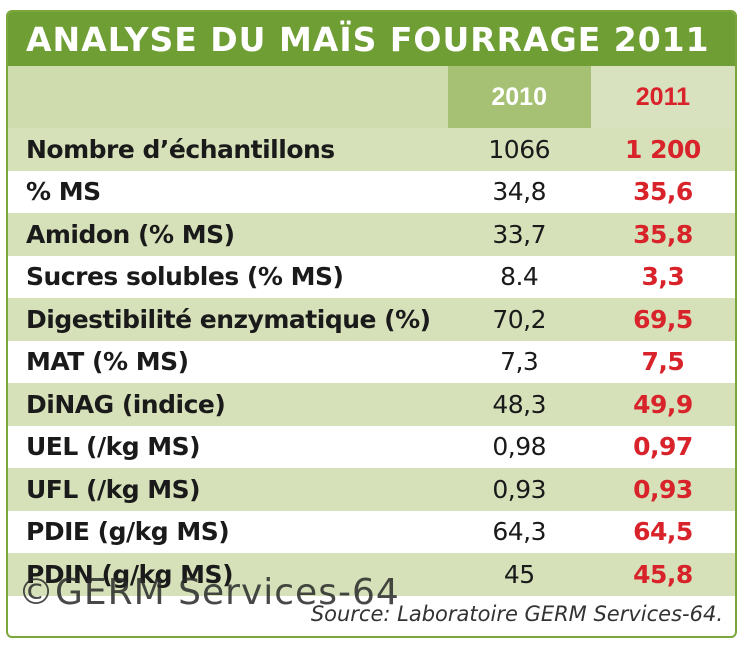 This screenshot has height=647, width=747. Describe the element at coordinates (368, 39) in the screenshot. I see `table-title: ANALYSE DU MAÏS FOURRAGE 2011` at that location.